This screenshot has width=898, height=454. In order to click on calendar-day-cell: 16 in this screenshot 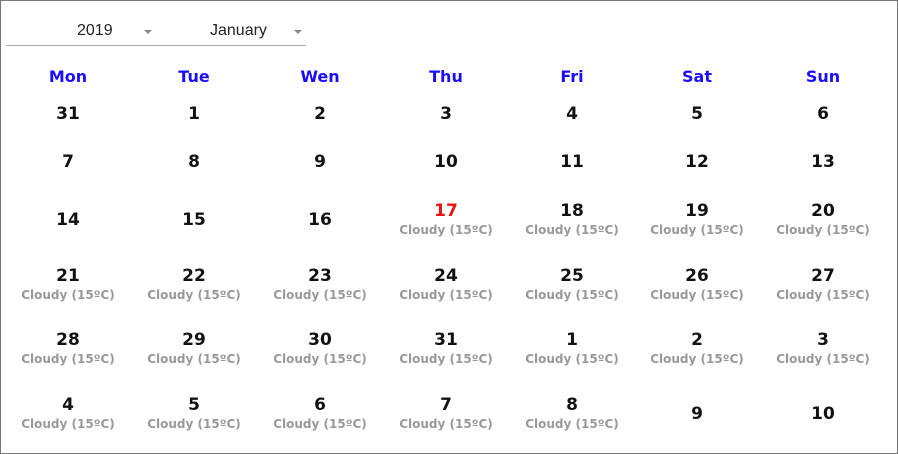, I will do `click(320, 235)`.